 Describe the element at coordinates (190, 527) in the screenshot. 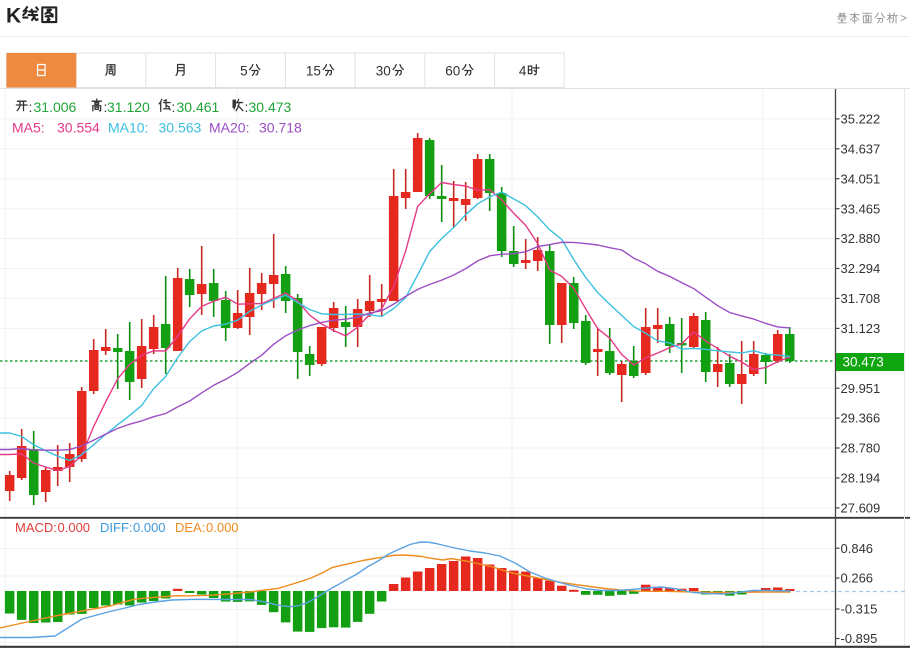

I see `svg-text: DEA:` at that location.